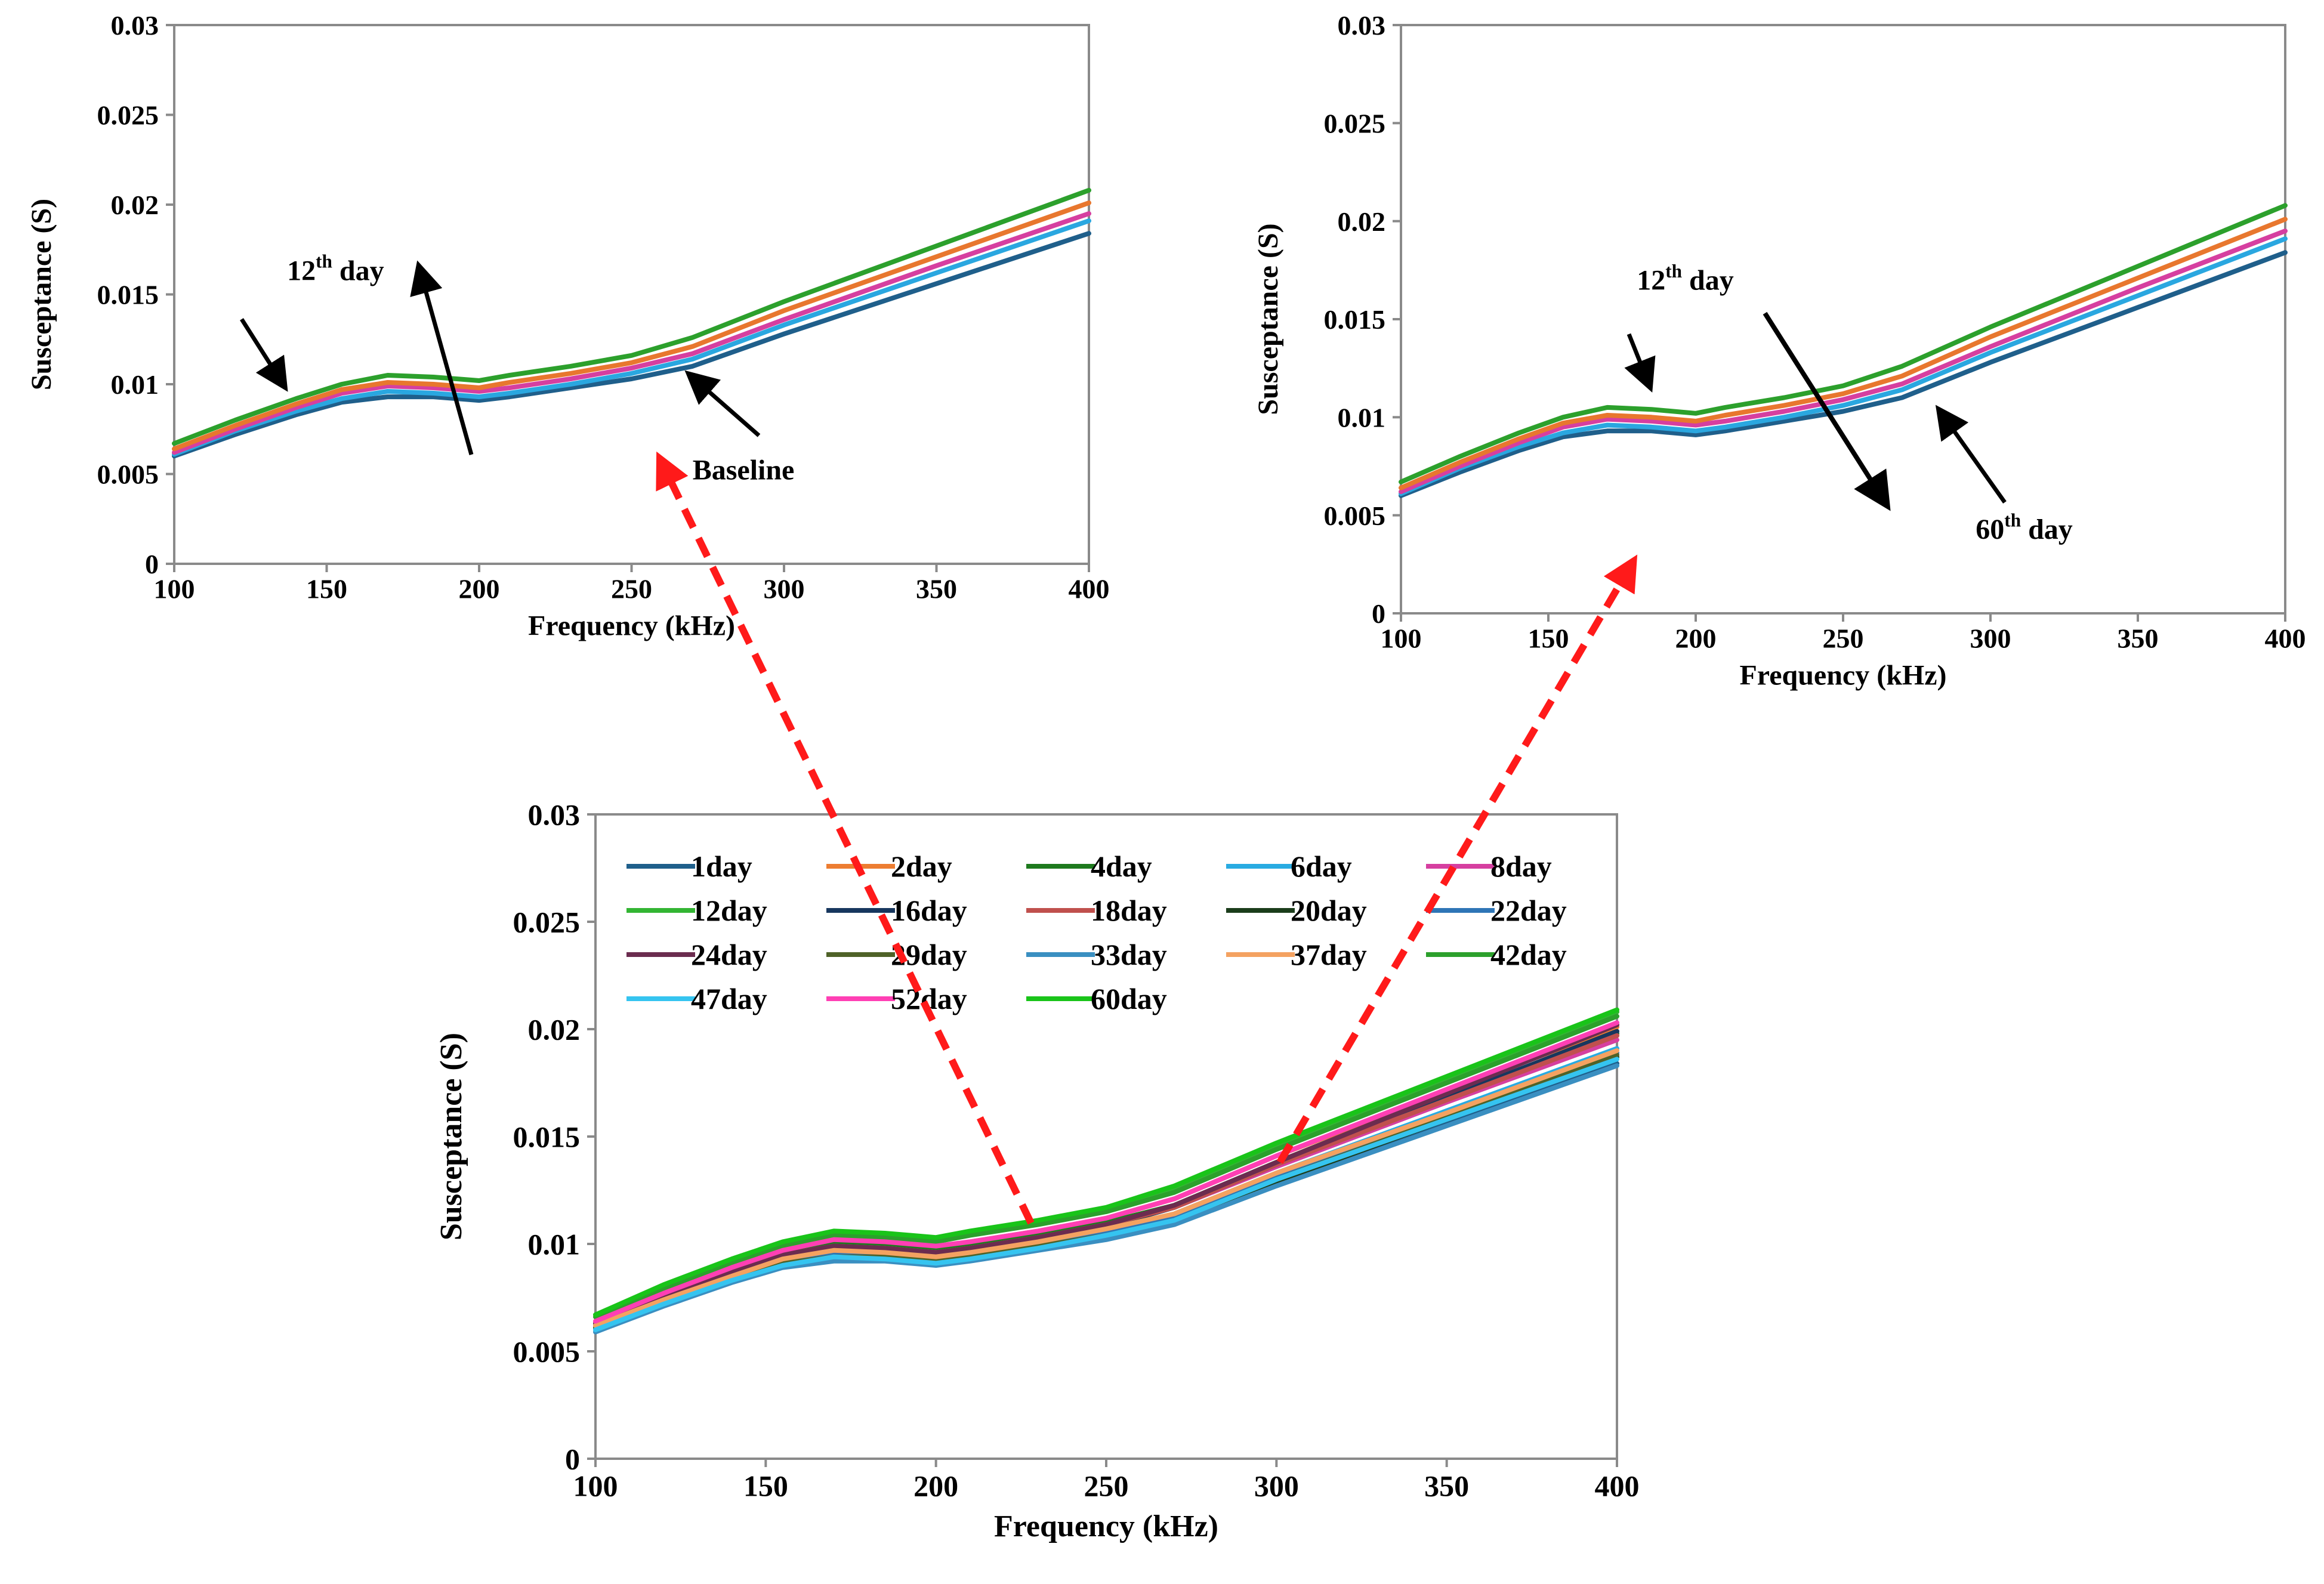  I want to click on legend-item: 33day, so click(1096, 954).